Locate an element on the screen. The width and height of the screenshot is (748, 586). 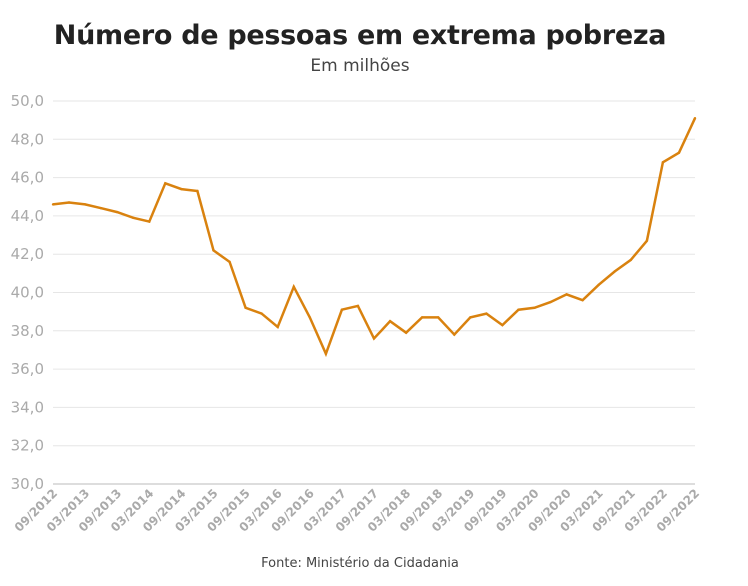
chart-source: Fonte: Ministério da Cidadania is located at coordinates (360, 563).